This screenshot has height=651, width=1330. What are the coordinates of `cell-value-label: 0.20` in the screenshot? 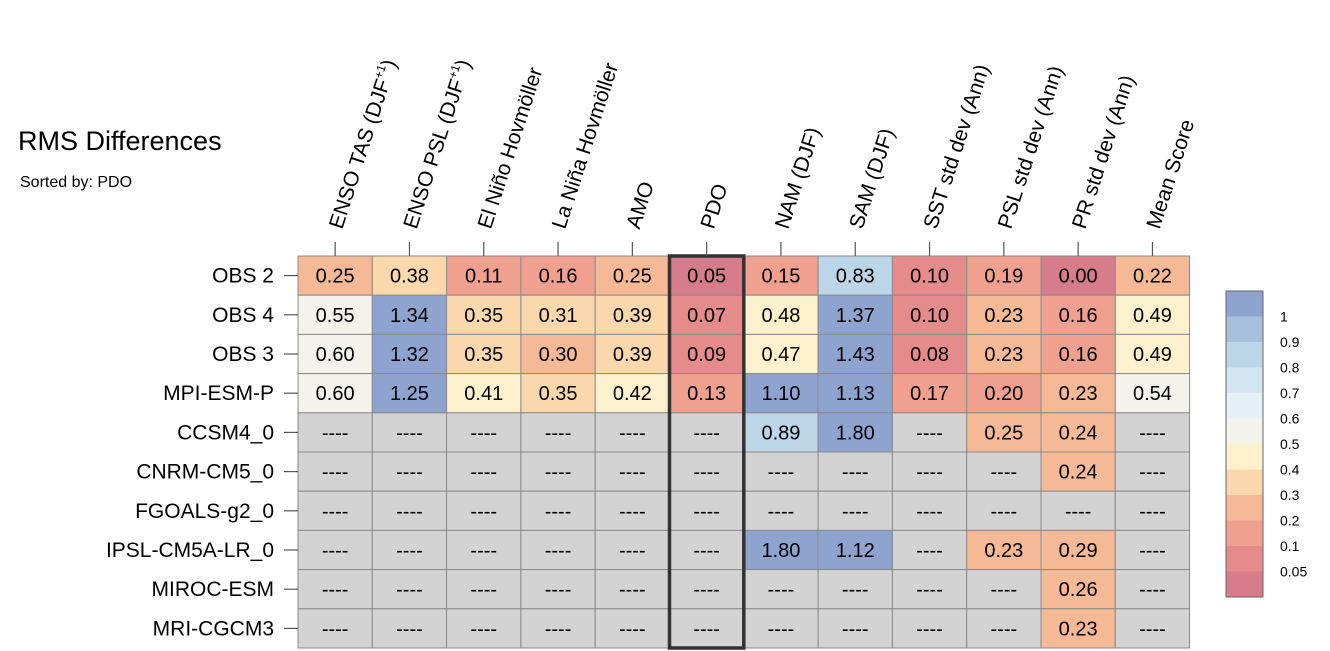 It's located at (1003, 394).